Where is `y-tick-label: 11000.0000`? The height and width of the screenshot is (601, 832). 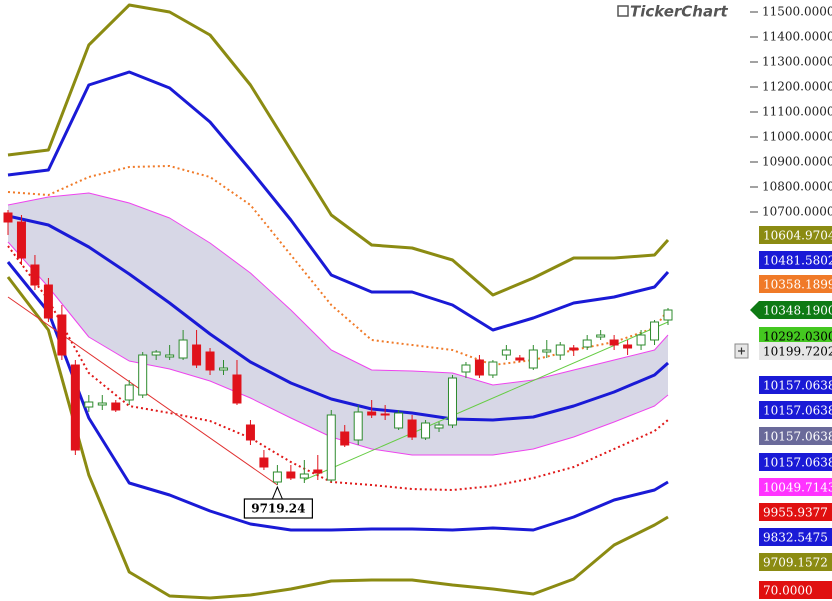 y-tick-label: 11000.0000 is located at coordinates (797, 137).